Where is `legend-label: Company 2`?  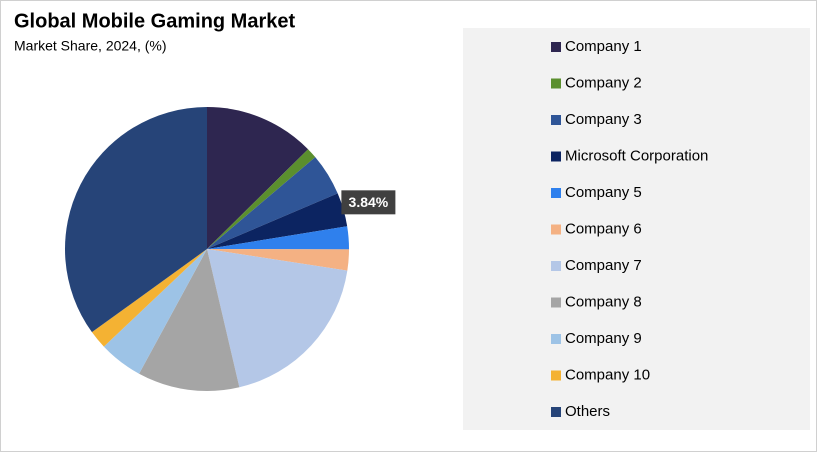 legend-label: Company 2 is located at coordinates (603, 82).